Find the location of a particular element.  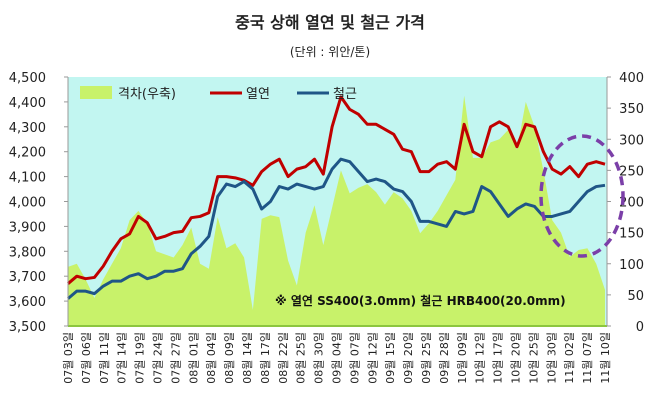

x-tick-label: 09월 04일 is located at coordinates (337, 358).